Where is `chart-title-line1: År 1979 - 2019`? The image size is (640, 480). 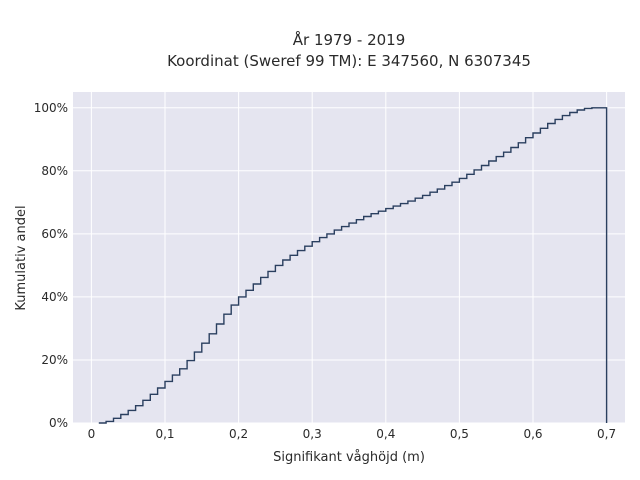
chart-title-line1: År 1979 - 2019 is located at coordinates (349, 39).